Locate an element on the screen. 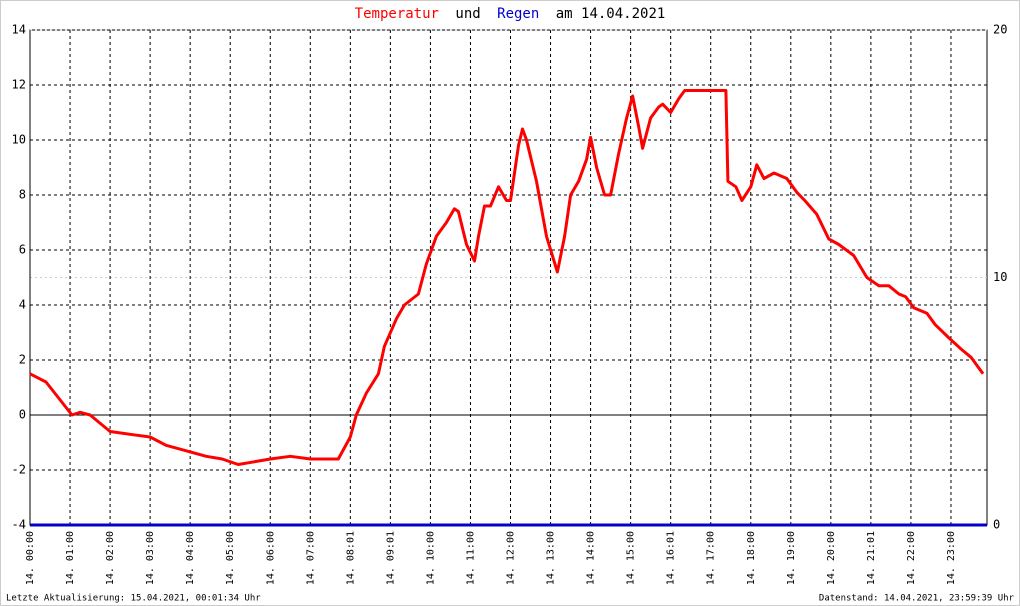 The width and height of the screenshot is (1020, 606). y-tick-label: 0 is located at coordinates (22, 415).